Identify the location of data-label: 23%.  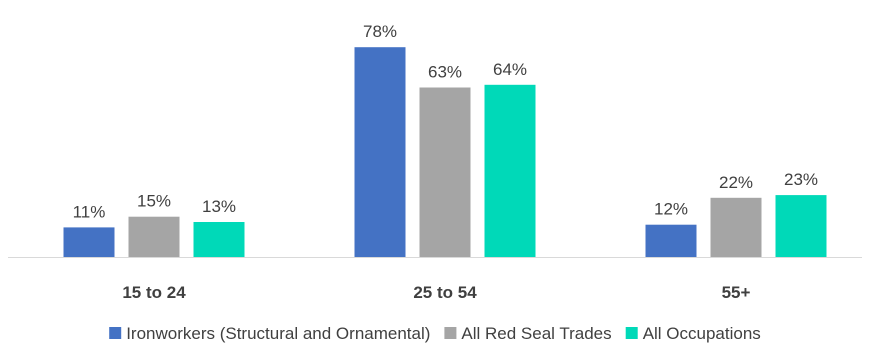
(801, 179).